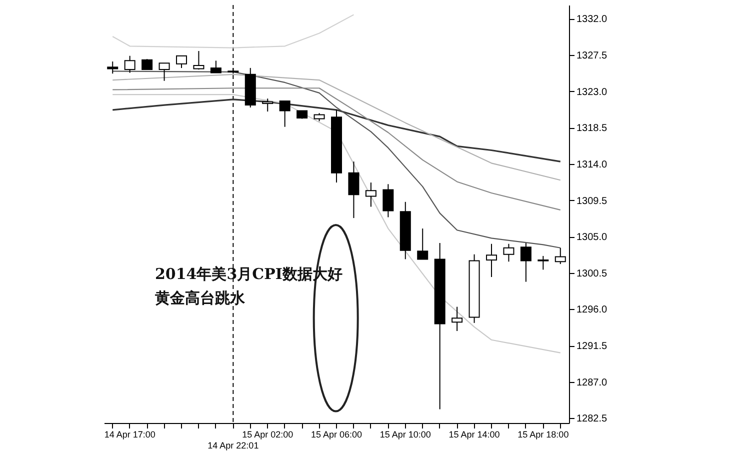 The height and width of the screenshot is (469, 751). What do you see at coordinates (592, 56) in the screenshot?
I see `y-tick-label: 1327.5` at bounding box center [592, 56].